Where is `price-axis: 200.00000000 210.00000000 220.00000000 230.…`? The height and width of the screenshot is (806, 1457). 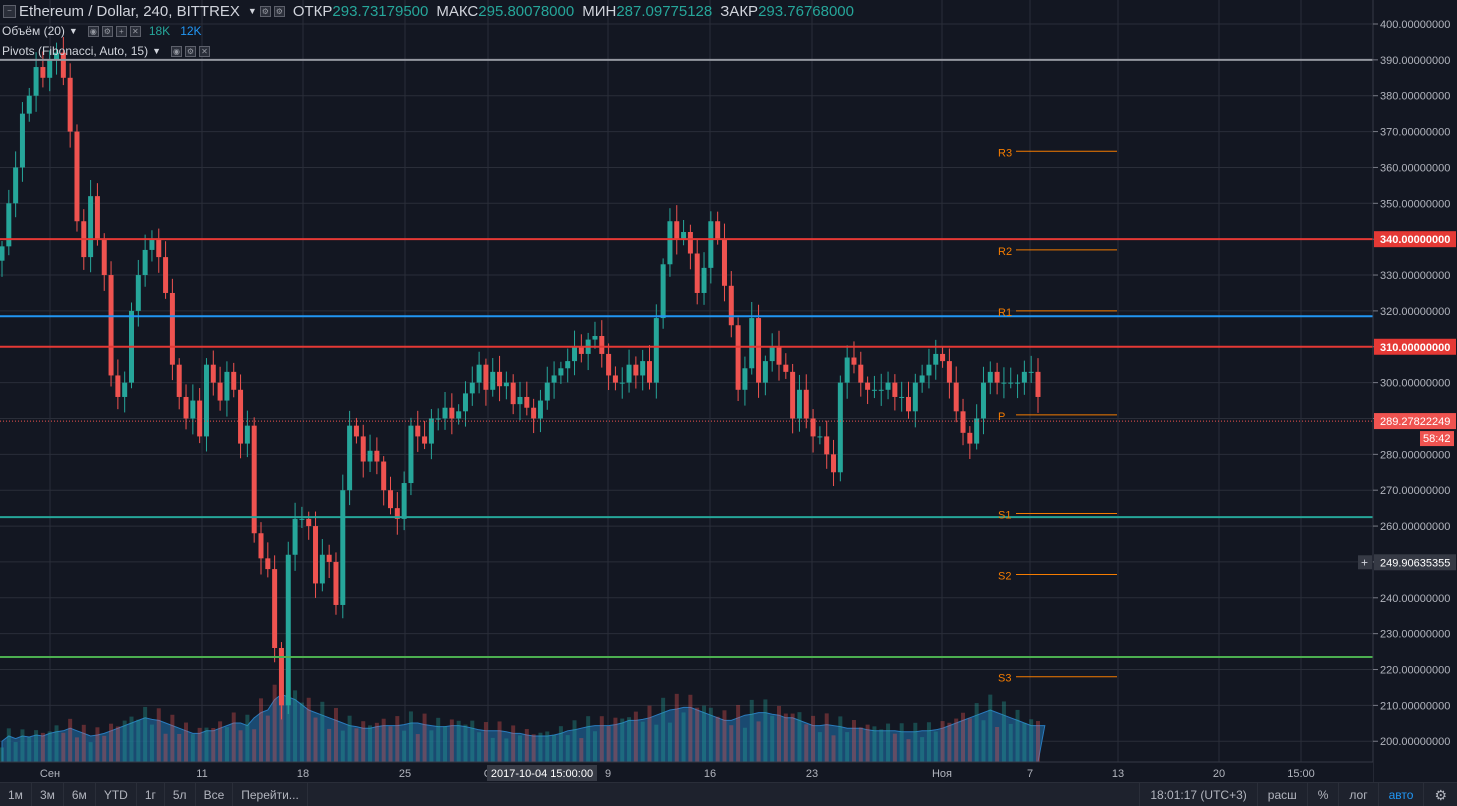
price-axis: 200.00000000 210.00000000 220.00000000 230.… is located at coordinates (1407, 391).